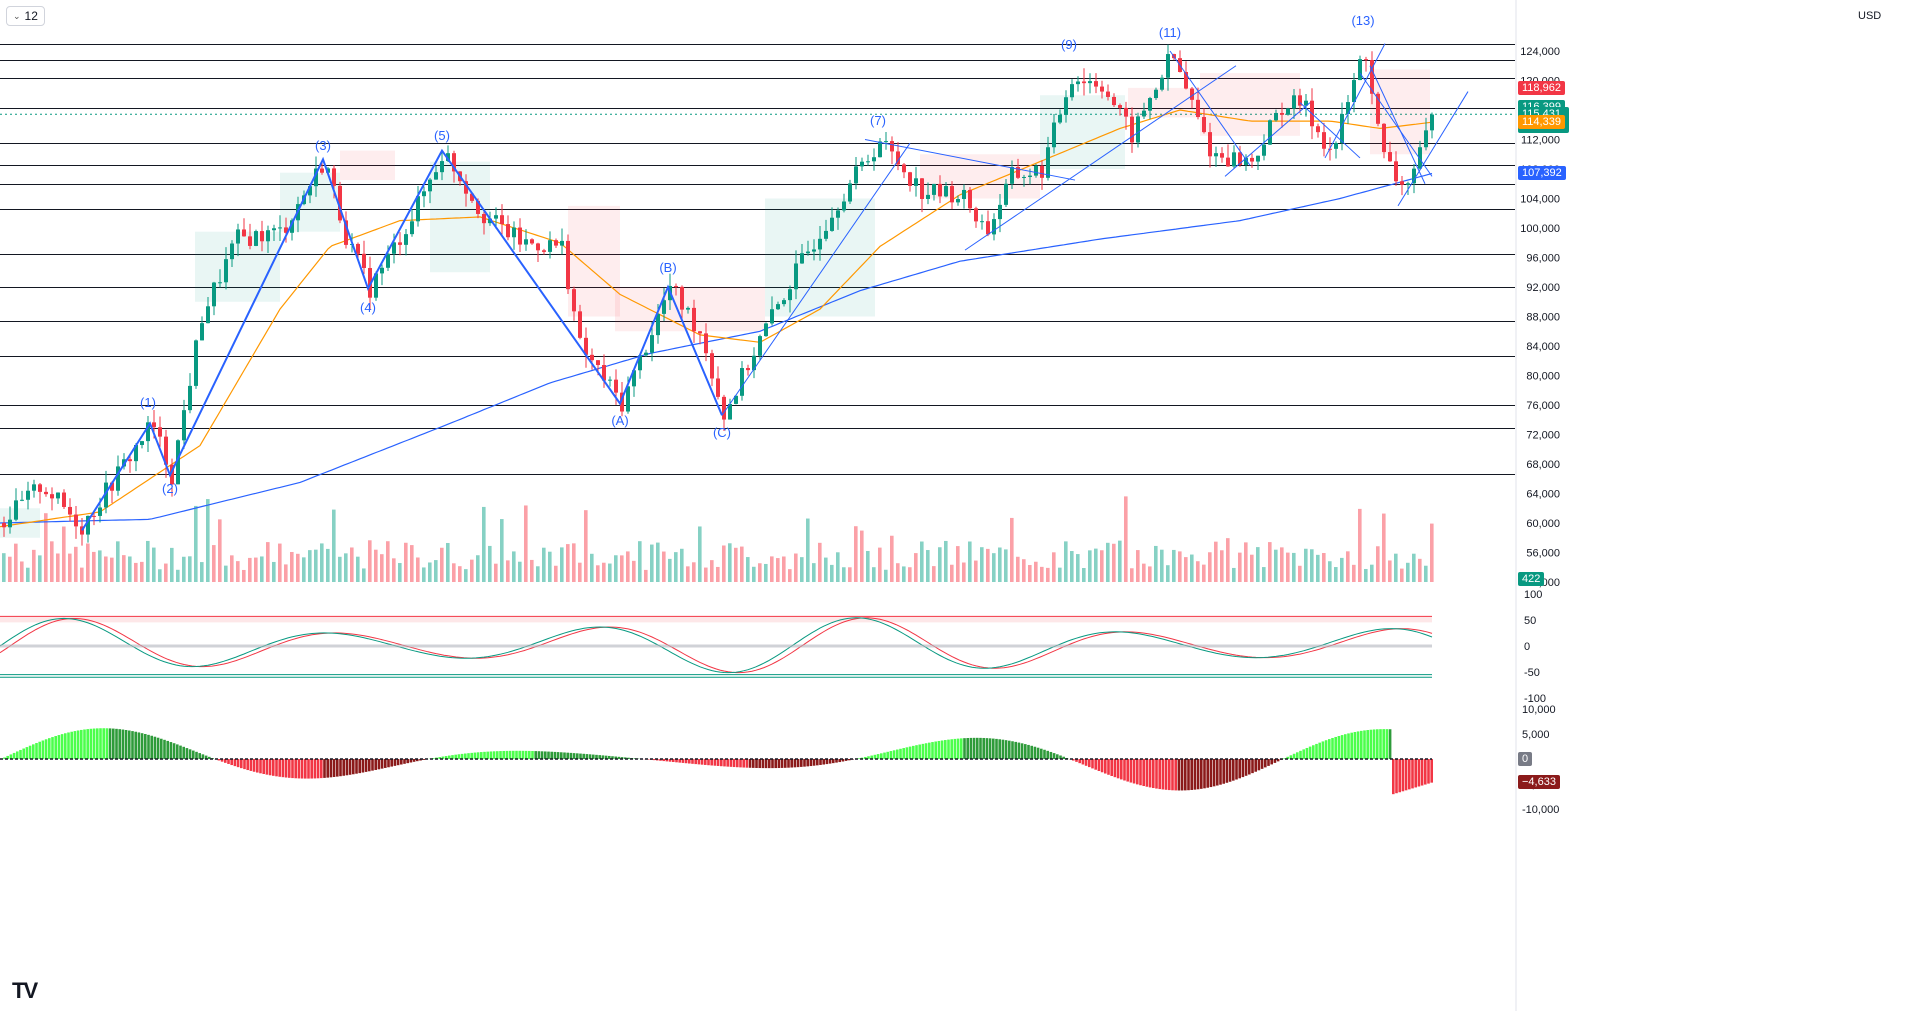 Image resolution: width=1916 pixels, height=1011 pixels. What do you see at coordinates (1542, 173) in the screenshot?
I see `price-tag-blue: 107,392` at bounding box center [1542, 173].